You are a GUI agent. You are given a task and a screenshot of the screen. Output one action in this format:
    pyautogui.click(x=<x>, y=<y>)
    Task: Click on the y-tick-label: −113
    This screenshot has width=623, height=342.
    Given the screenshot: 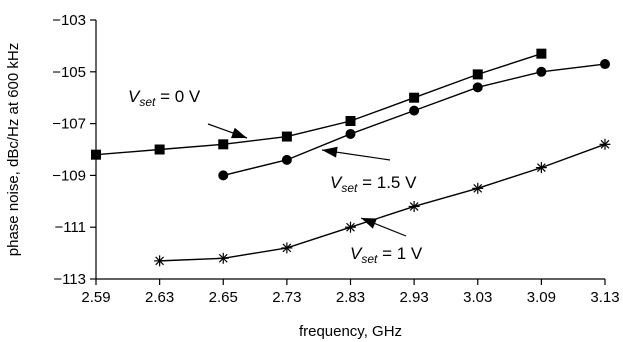 What is the action you would take?
    pyautogui.click(x=69, y=279)
    